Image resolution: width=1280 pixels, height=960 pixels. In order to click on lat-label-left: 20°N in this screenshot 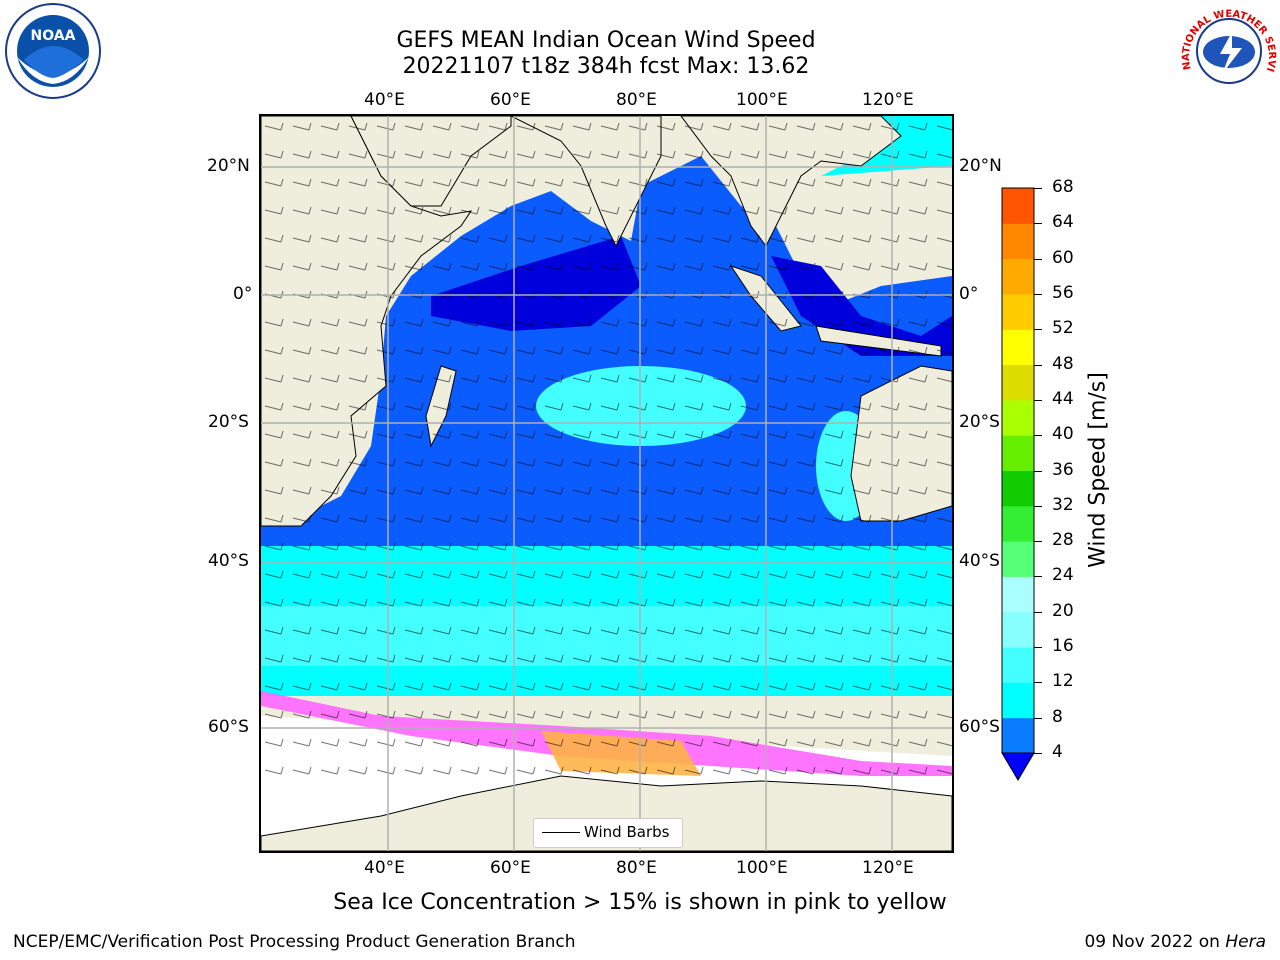, I will do `click(228, 166)`.